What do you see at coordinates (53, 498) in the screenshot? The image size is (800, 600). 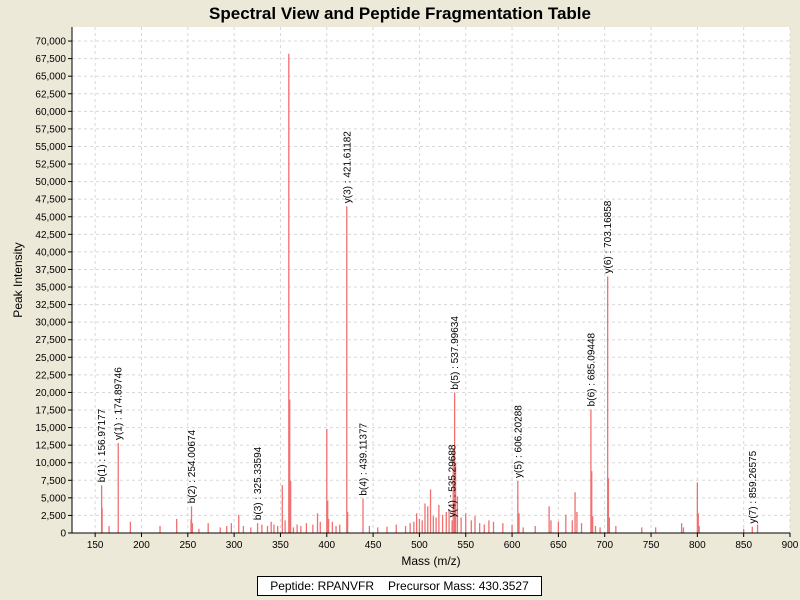 I see `y-tick-label: 5,000` at bounding box center [53, 498].